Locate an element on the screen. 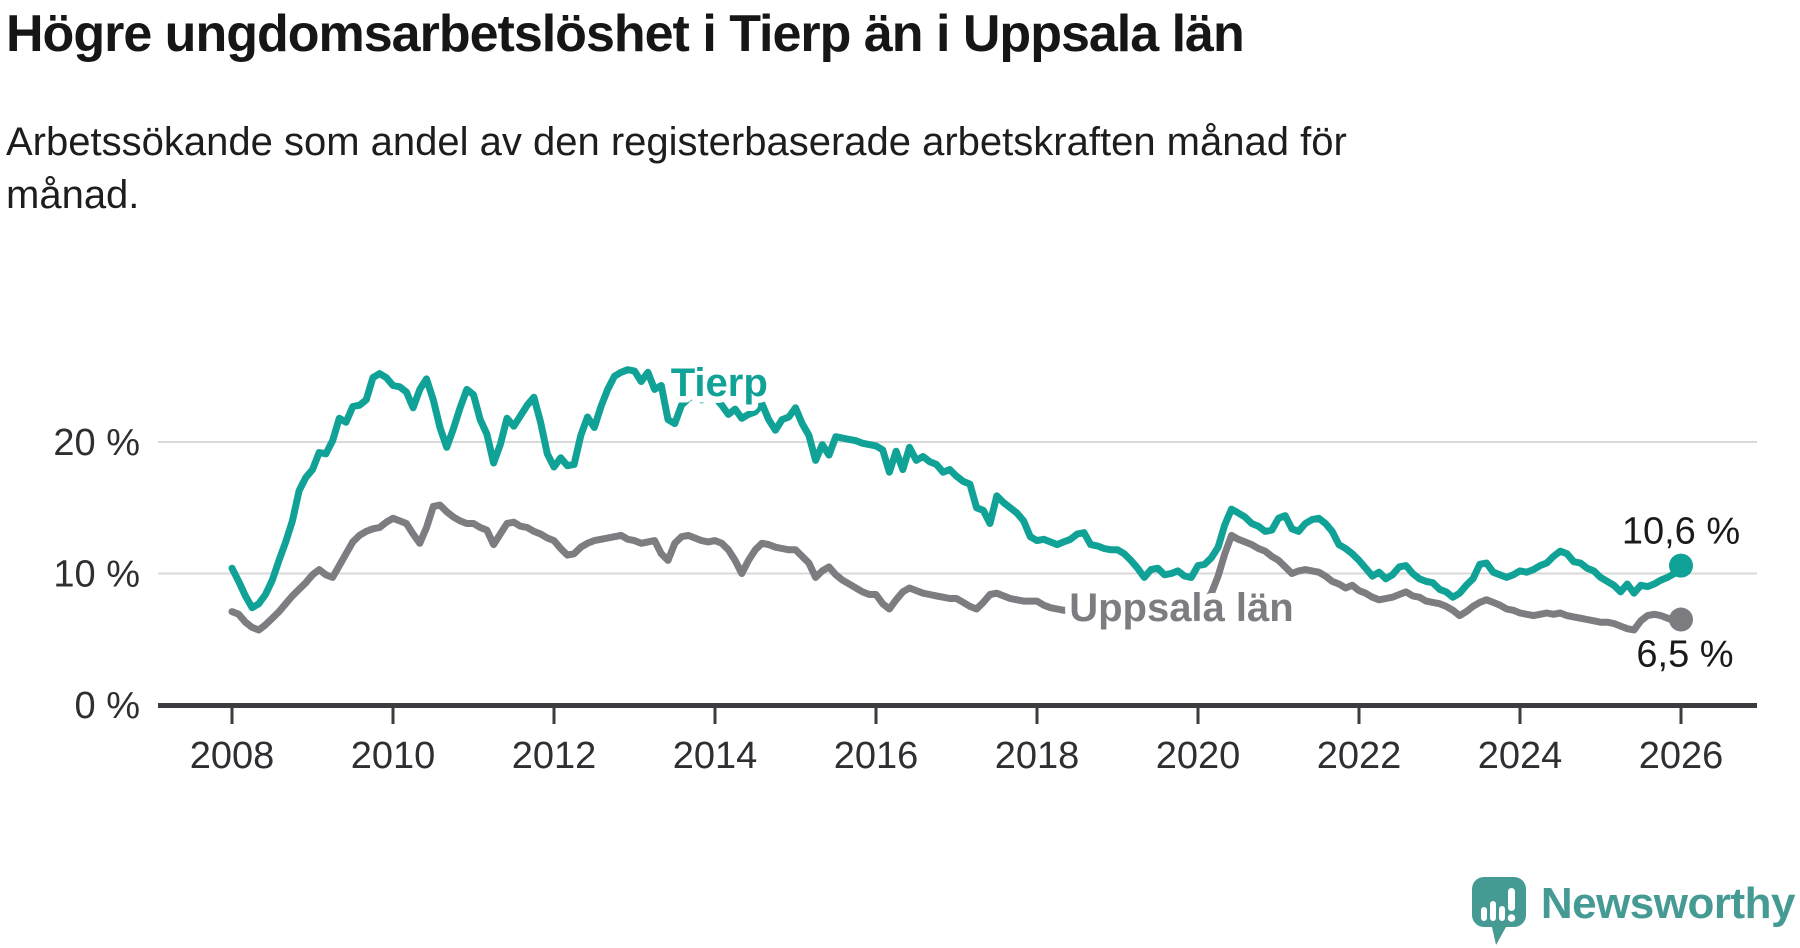 The image size is (1800, 948). y-tick-label-20: 20 % is located at coordinates (96, 443).